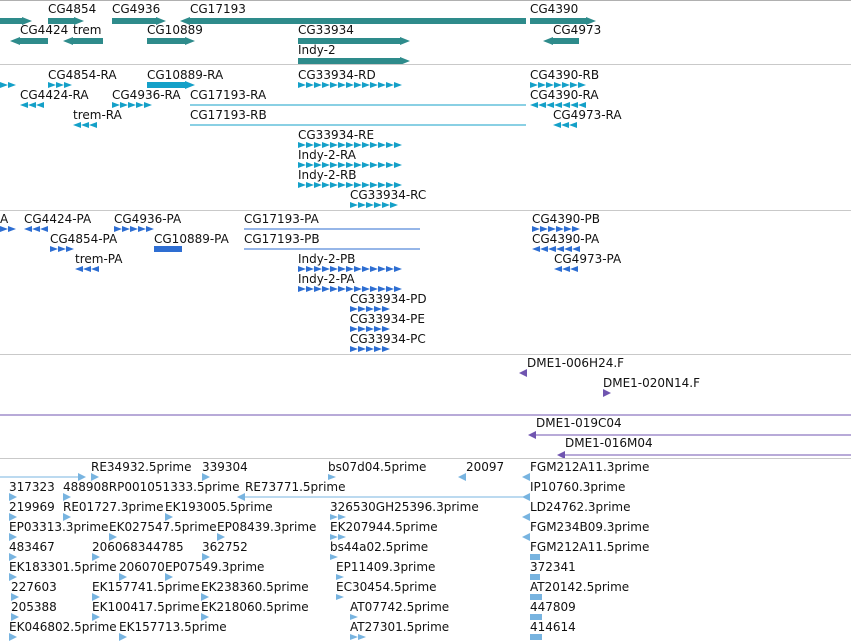  Describe the element at coordinates (225, 467) in the screenshot. I see `feature-label: 339304` at that location.